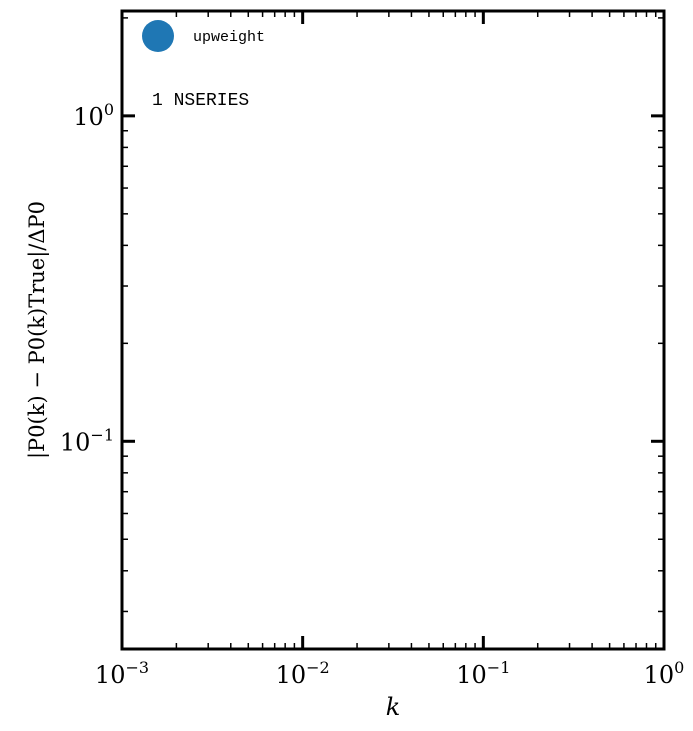 Image resolution: width=693 pixels, height=731 pixels. I want to click on y-axis-title-text: |P0(k) − P0(k)True|/ΔP0, so click(37, 330).